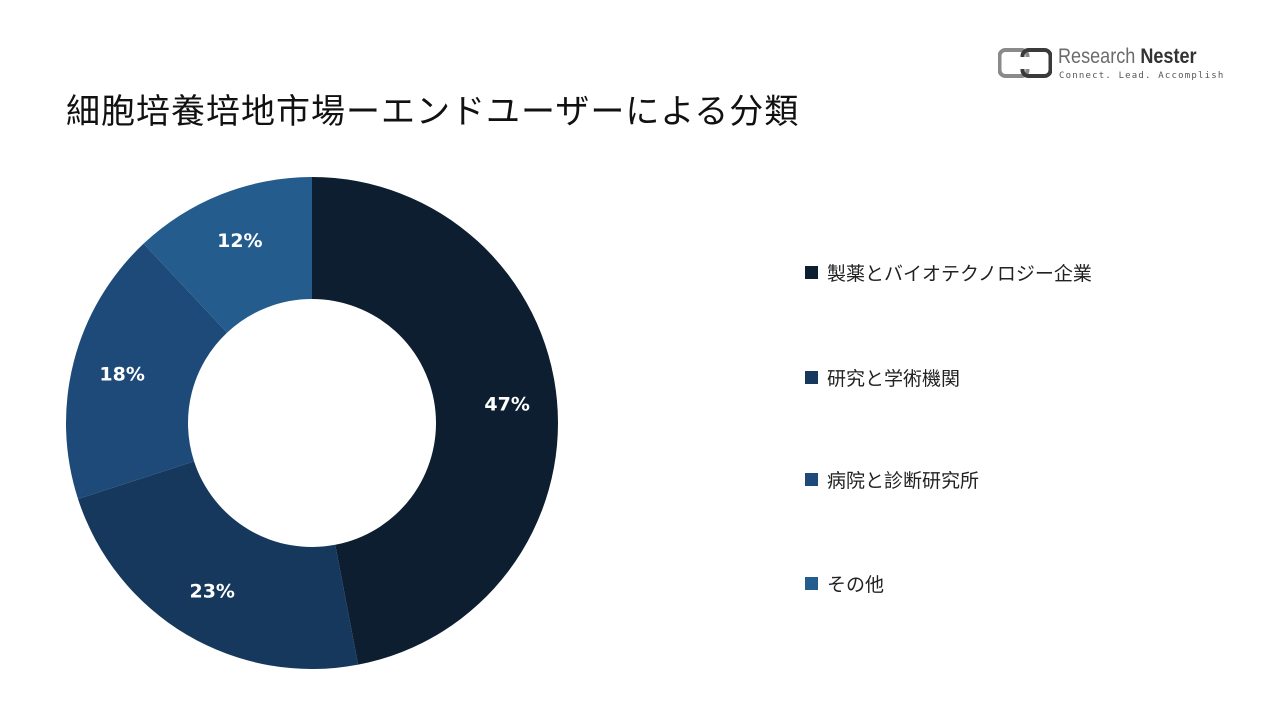 This screenshot has width=1280, height=720. Describe the element at coordinates (239, 241) in the screenshot. I see `slice-value-label-4: 12%` at that location.